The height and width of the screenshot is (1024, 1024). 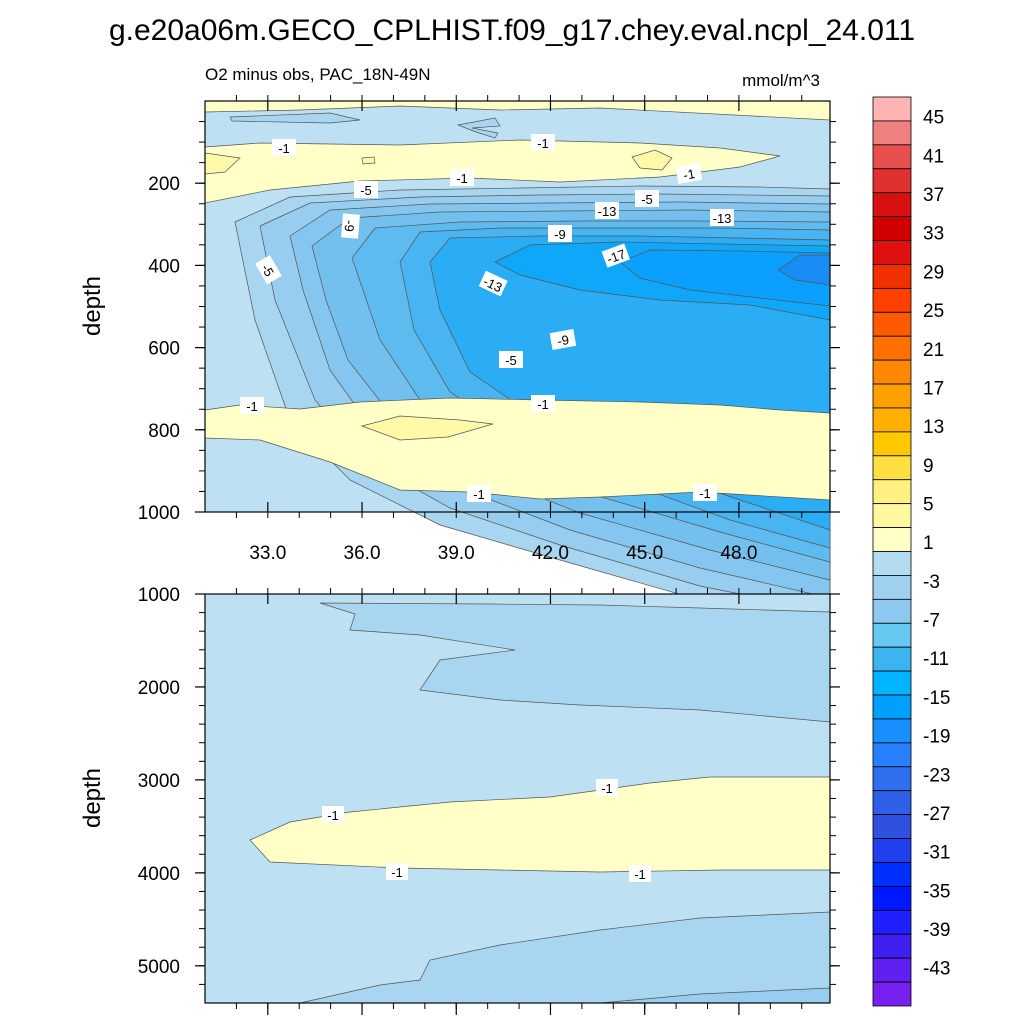 What do you see at coordinates (427, 428) in the screenshot?
I see `contour-fill-yellow-800m-inner` at bounding box center [427, 428].